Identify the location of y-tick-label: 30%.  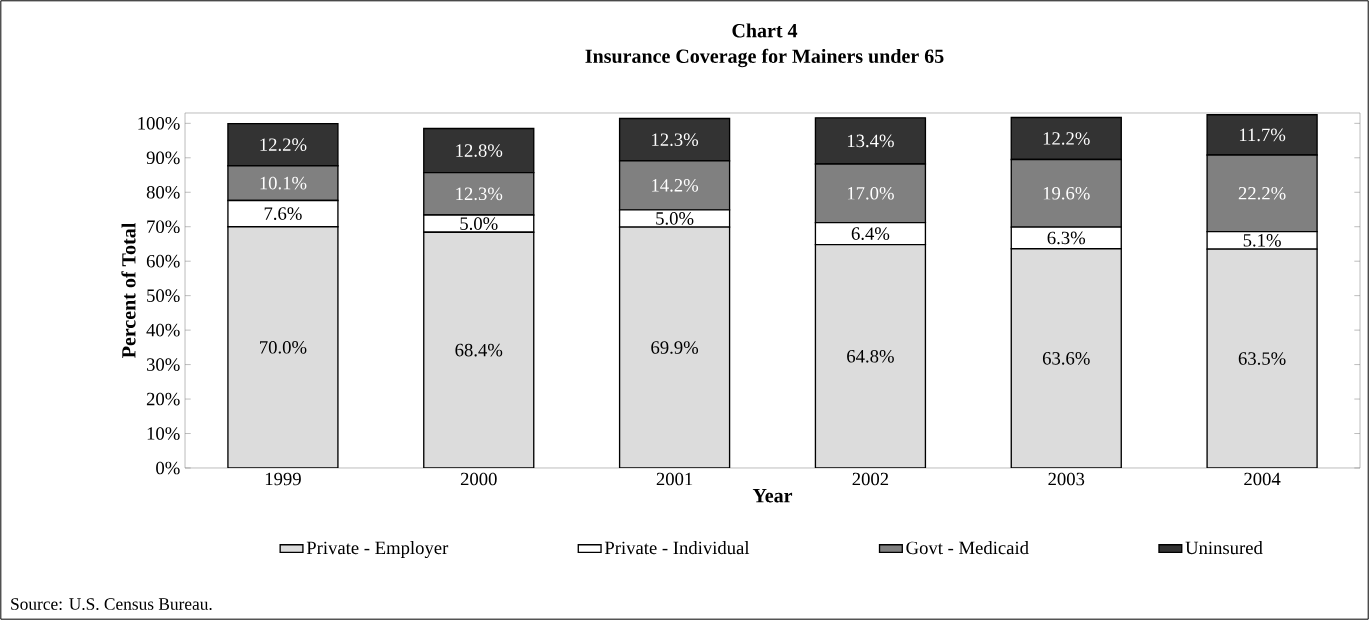
(163, 364).